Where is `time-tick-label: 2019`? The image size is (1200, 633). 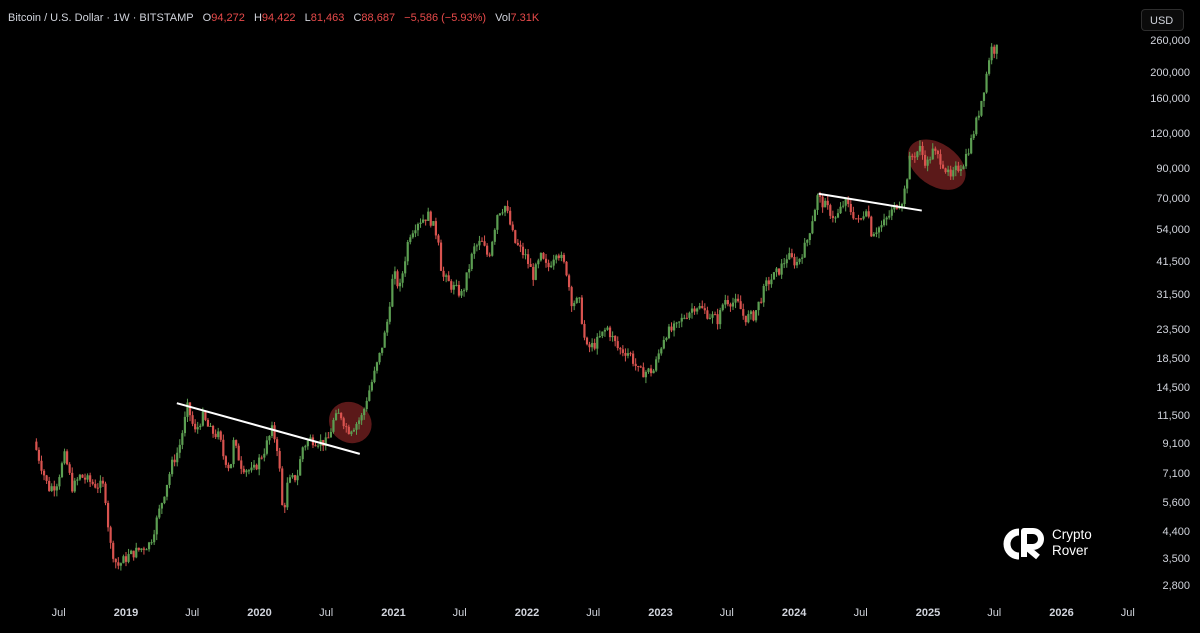 time-tick-label: 2019 is located at coordinates (126, 613).